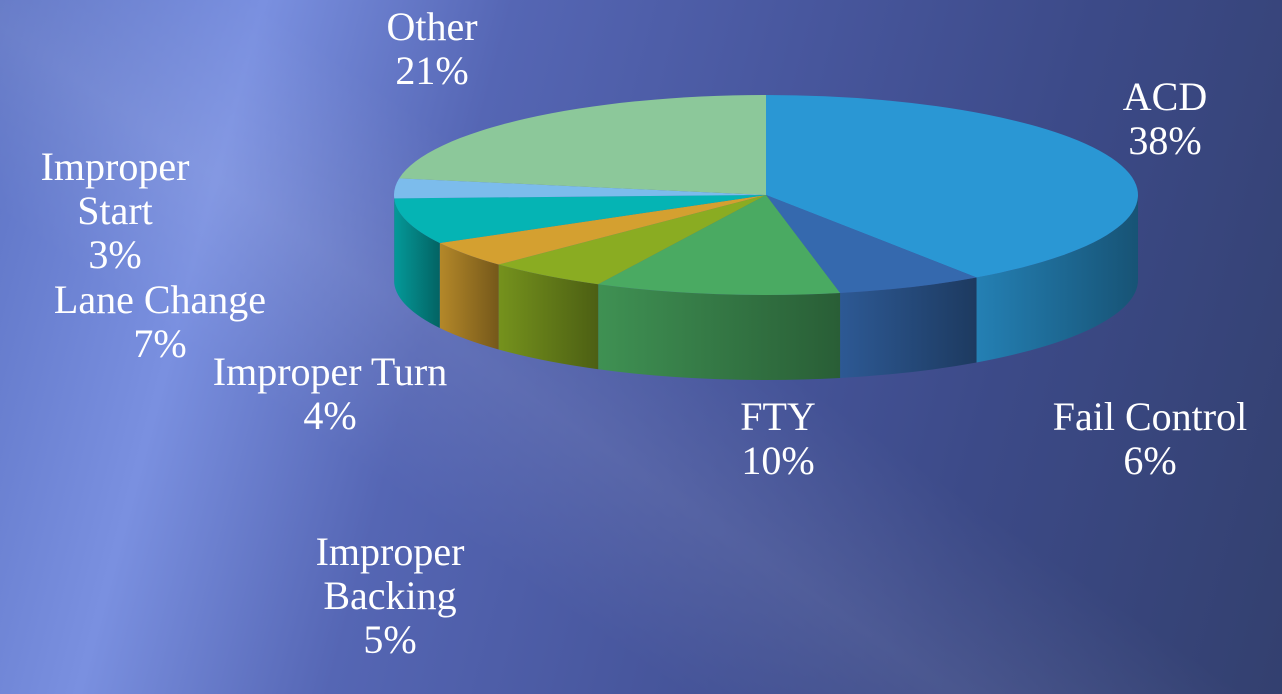  I want to click on category-label: Lane Change, so click(160, 299).